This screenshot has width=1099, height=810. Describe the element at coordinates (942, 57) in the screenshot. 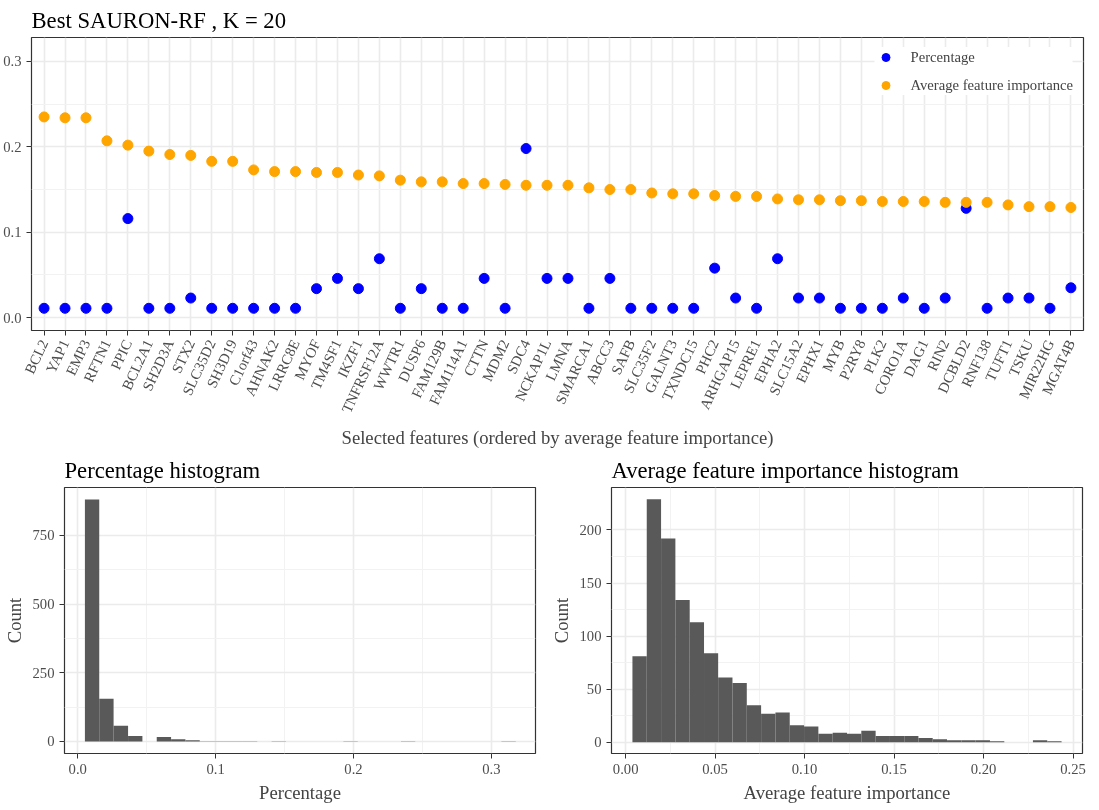

I see `legend-label: Percentage` at that location.